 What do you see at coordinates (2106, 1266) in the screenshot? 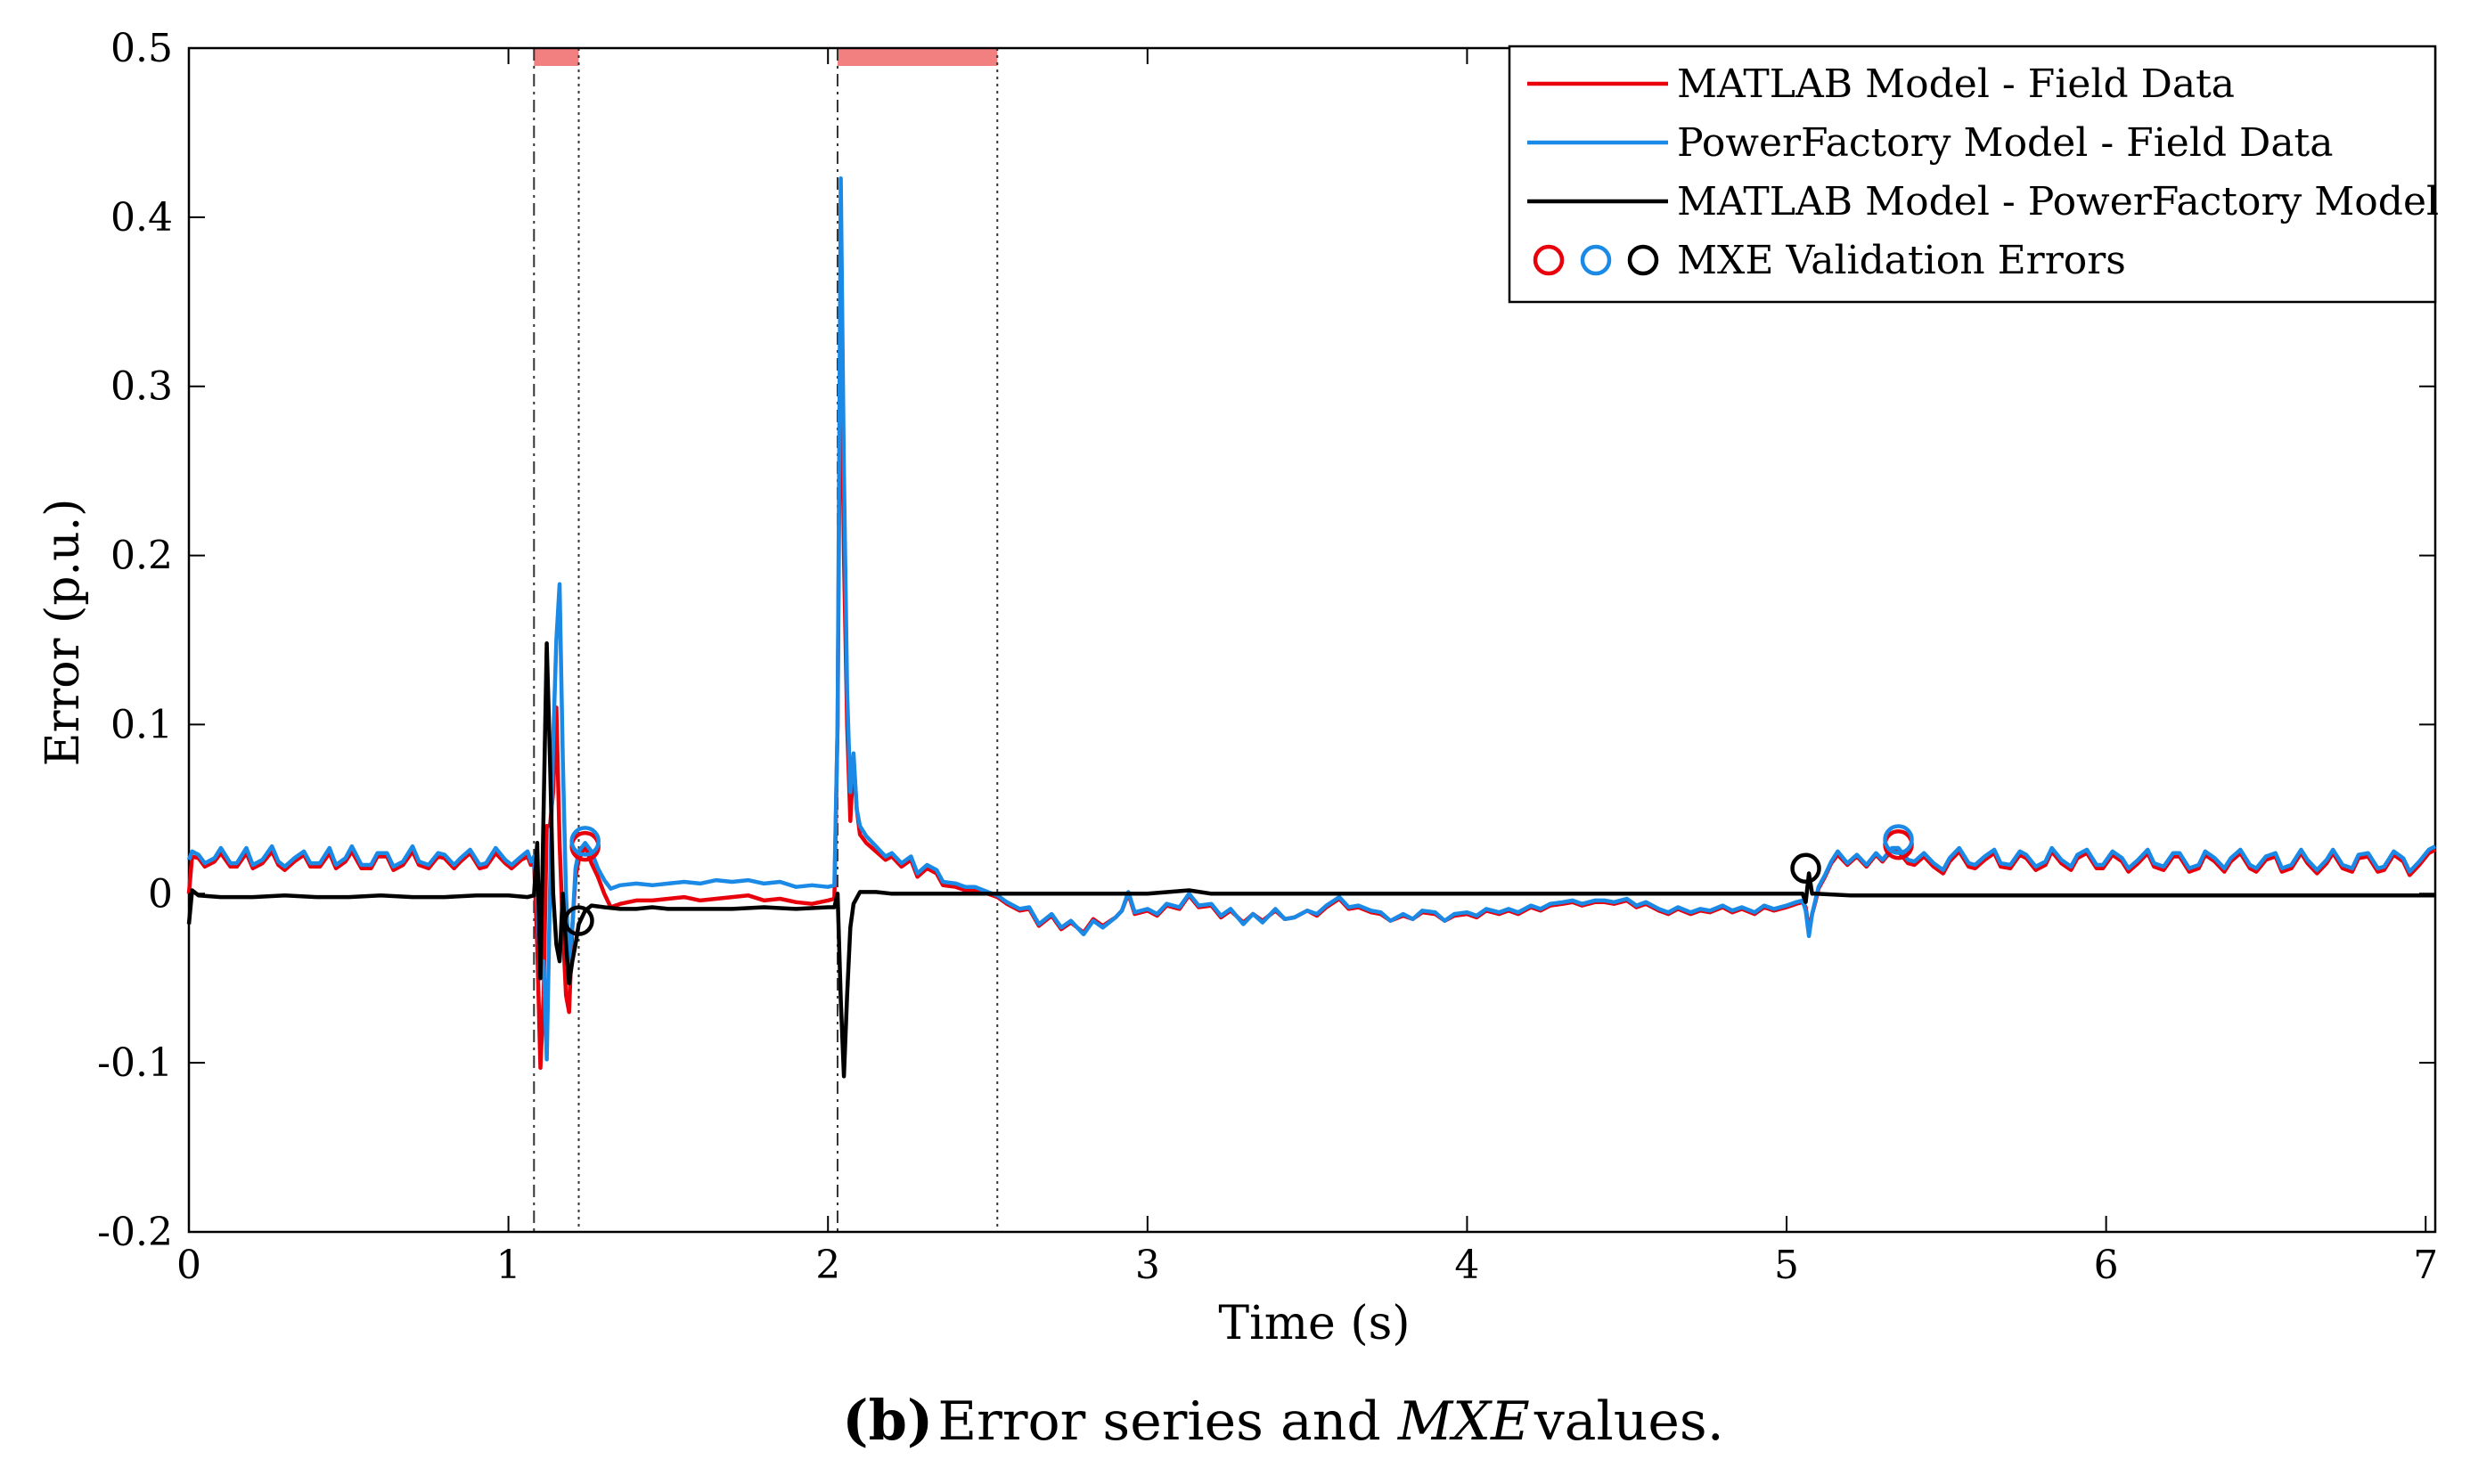
I see `x-tick-label-6: 6` at bounding box center [2106, 1266].